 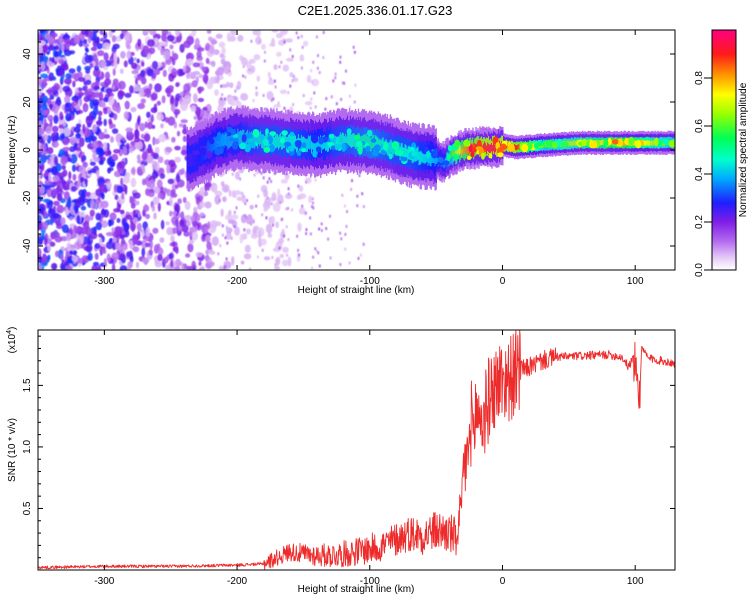 What do you see at coordinates (703, 174) in the screenshot?
I see `colorbar-axis: 0.0 0.2 0.4 0.6 0.8` at bounding box center [703, 174].